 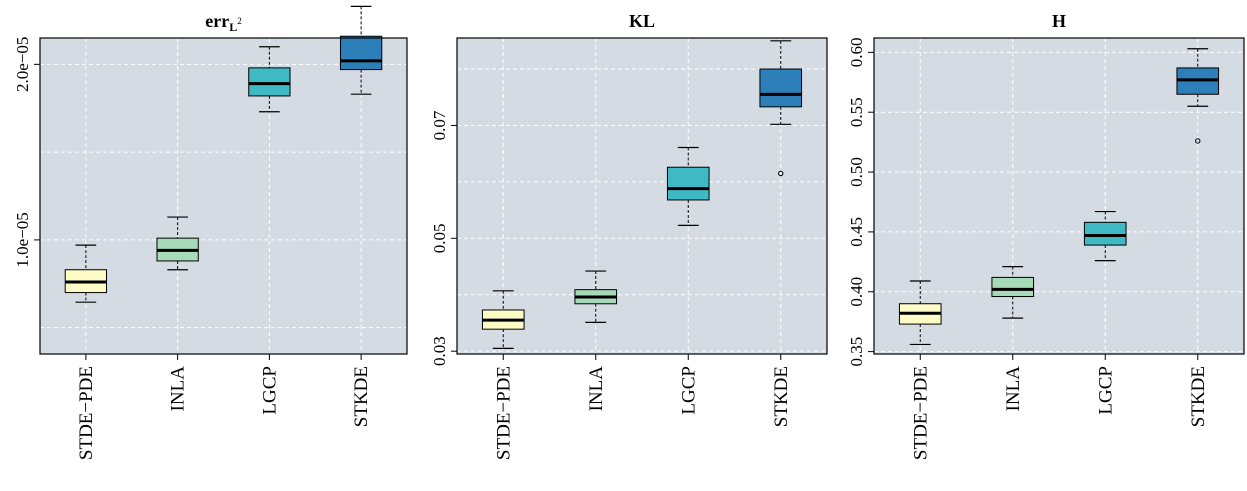 What do you see at coordinates (22, 64) in the screenshot?
I see `y-tick-label: 2.0e−05` at bounding box center [22, 64].